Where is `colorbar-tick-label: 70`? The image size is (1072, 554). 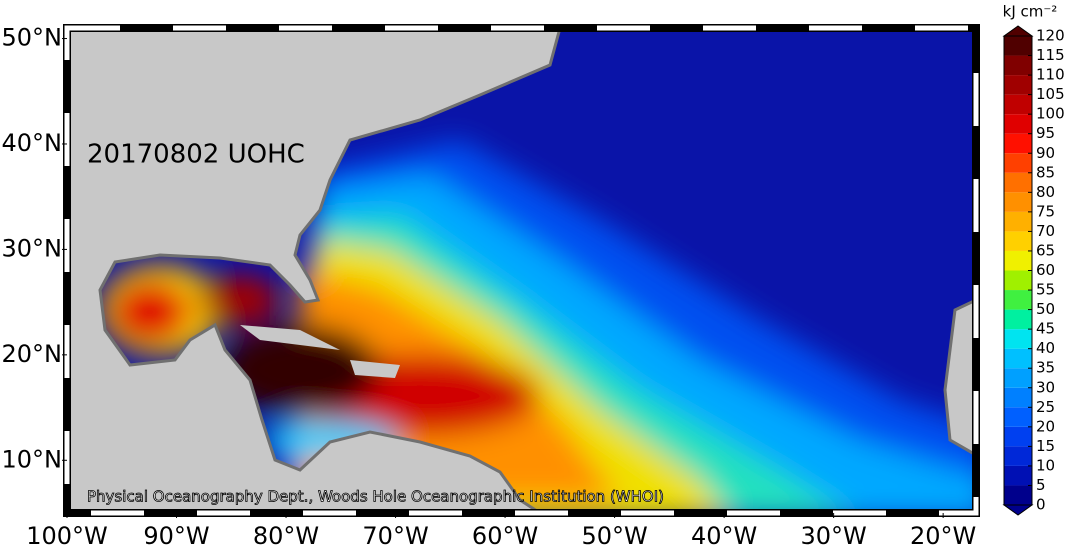 colorbar-tick-label: 70 is located at coordinates (1045, 231).